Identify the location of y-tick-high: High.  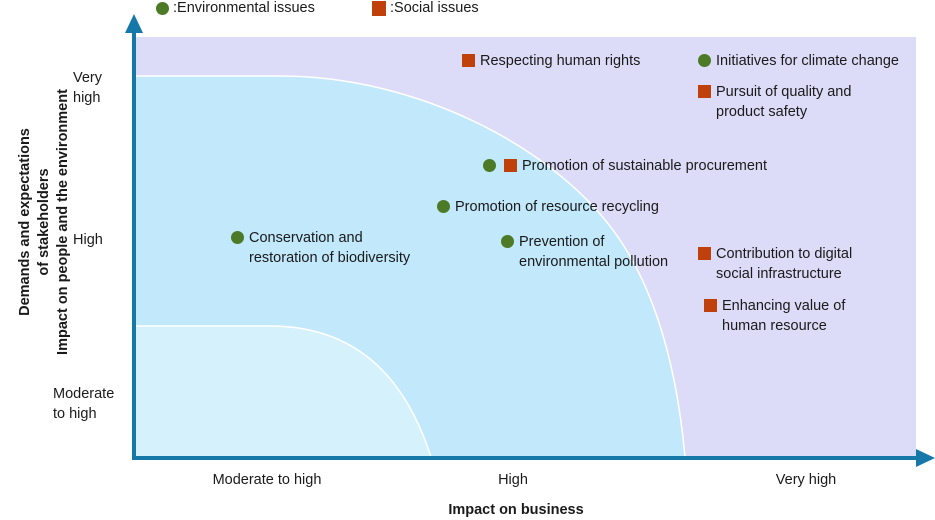
(88, 240).